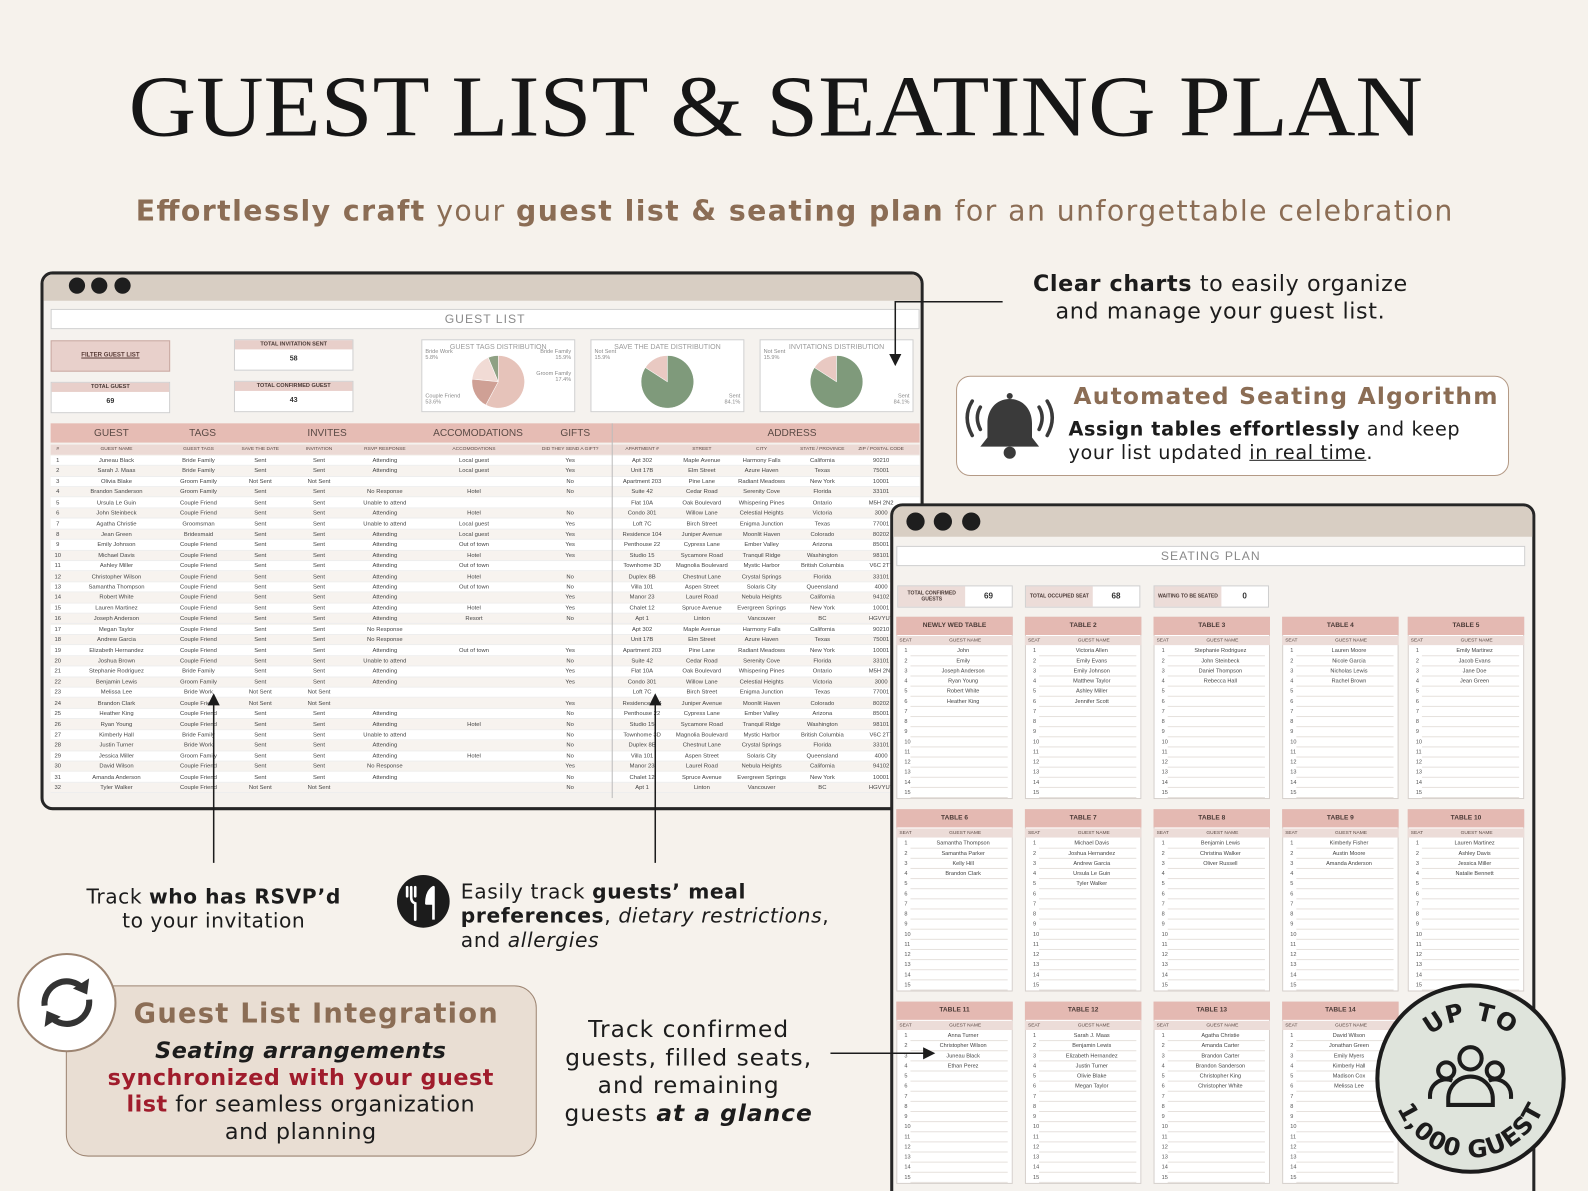  I want to click on filter-button: FILTER GUEST LIST, so click(110, 356).